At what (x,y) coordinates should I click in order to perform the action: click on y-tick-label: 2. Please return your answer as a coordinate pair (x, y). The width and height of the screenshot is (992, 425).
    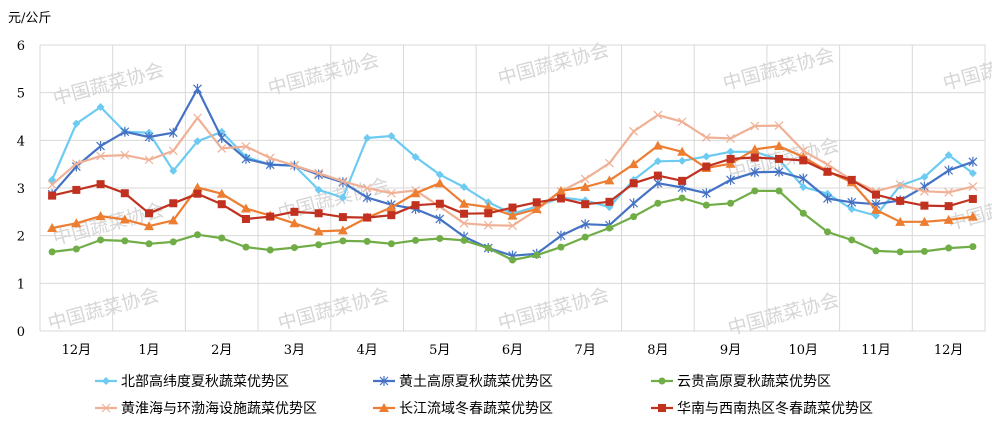
    Looking at the image, I should click on (21, 237).